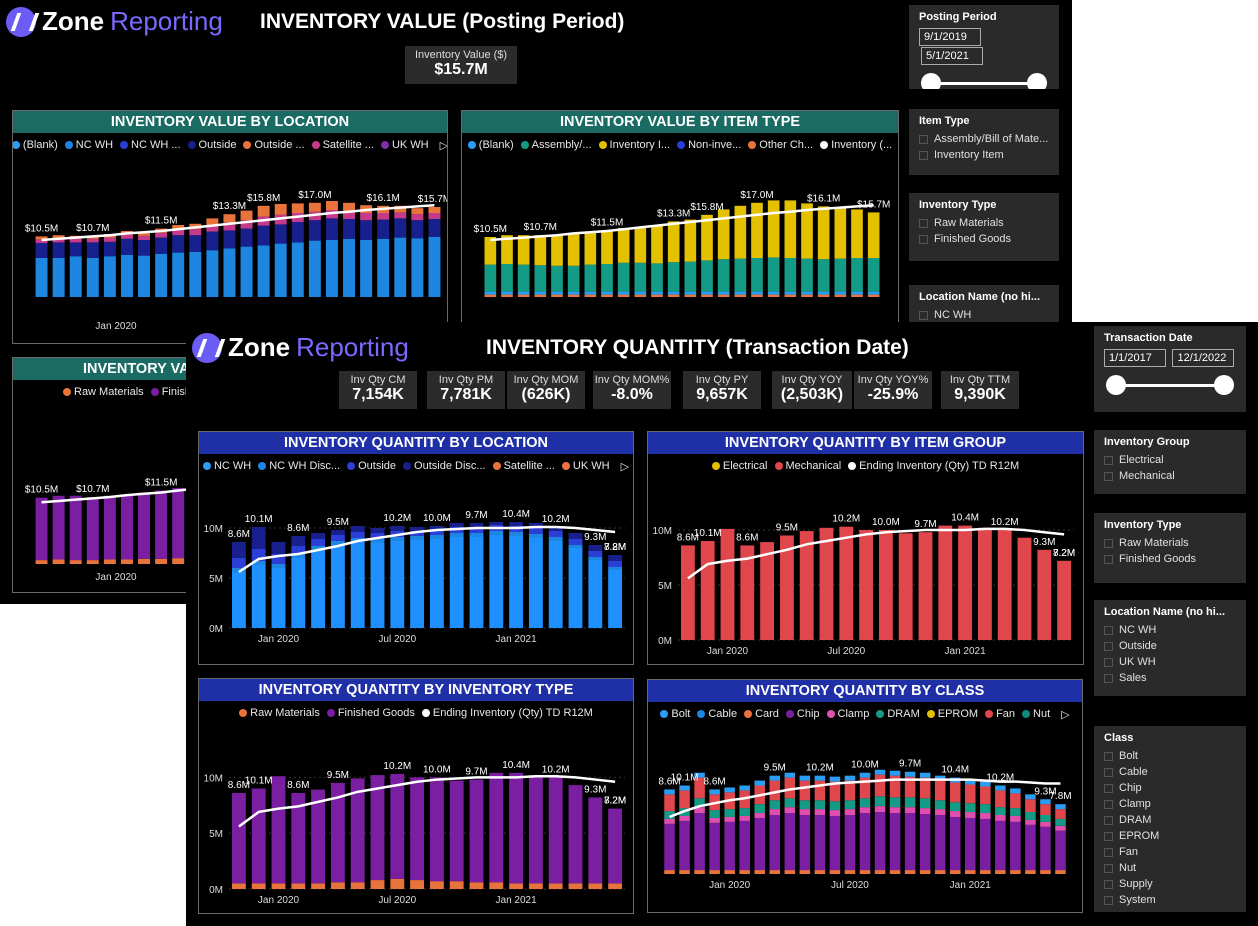 The width and height of the screenshot is (1258, 926). Describe the element at coordinates (1170, 476) in the screenshot. I see `slicer-option: Mechanical` at that location.